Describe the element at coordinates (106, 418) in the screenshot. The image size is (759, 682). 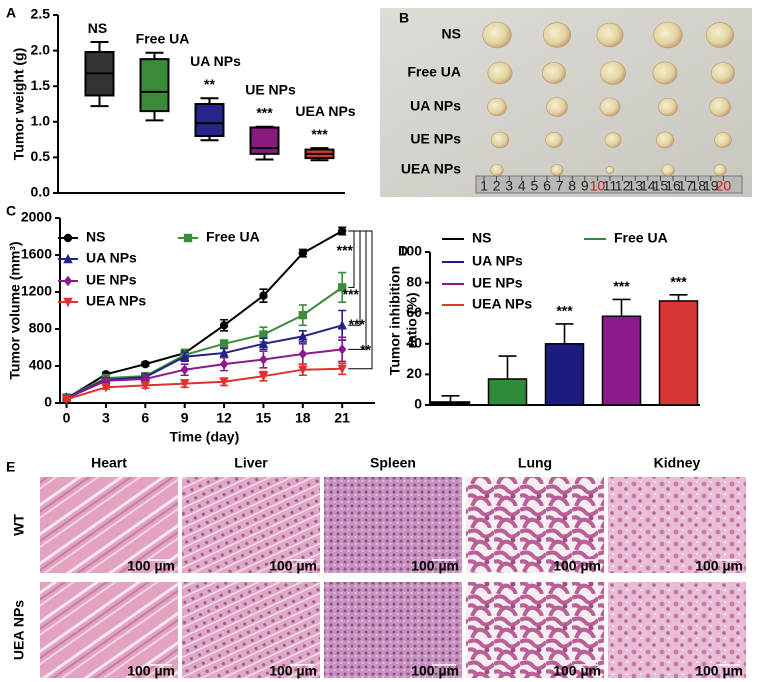
I see `x-tick-label: 3` at that location.